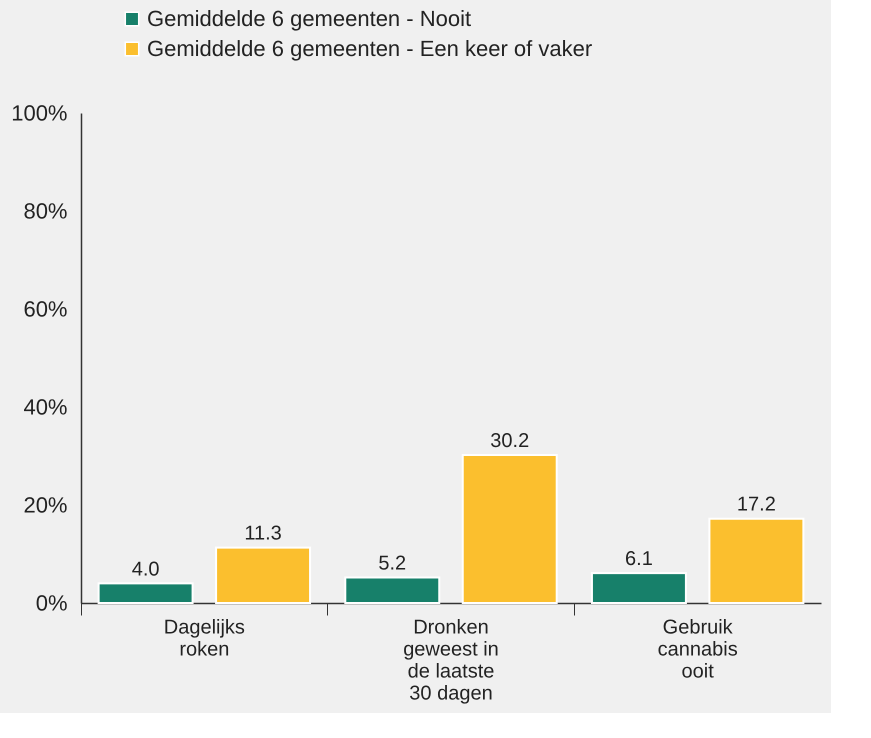  Describe the element at coordinates (45, 407) in the screenshot. I see `y-tick-label: 40%` at that location.